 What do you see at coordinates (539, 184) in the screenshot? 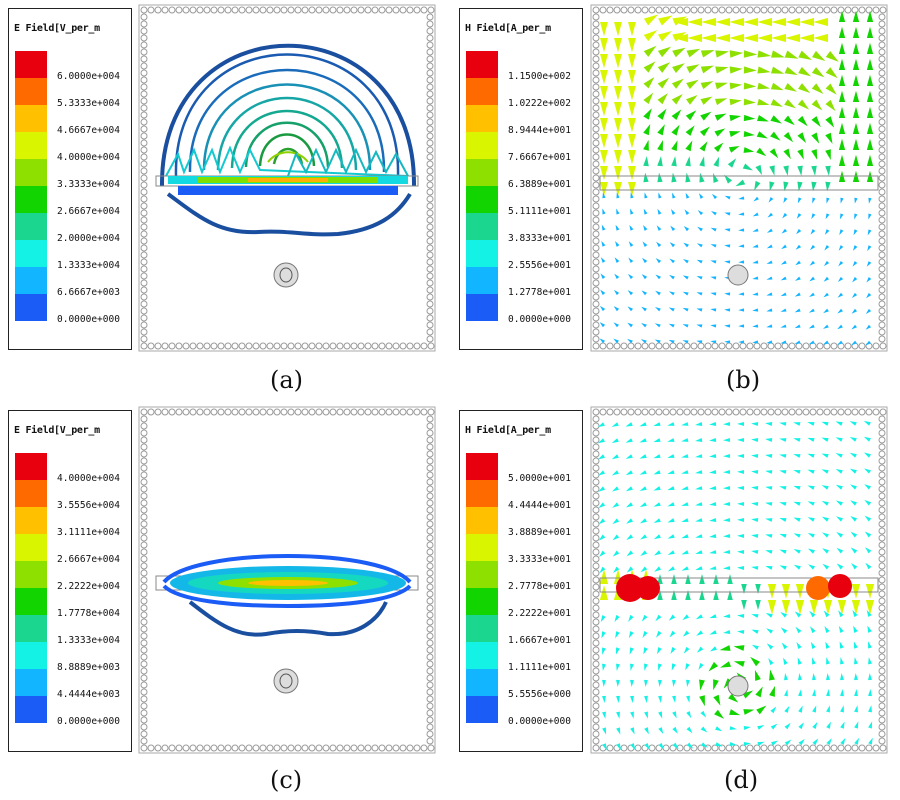
I see `legend-label: 6.3889e+001` at bounding box center [539, 184].